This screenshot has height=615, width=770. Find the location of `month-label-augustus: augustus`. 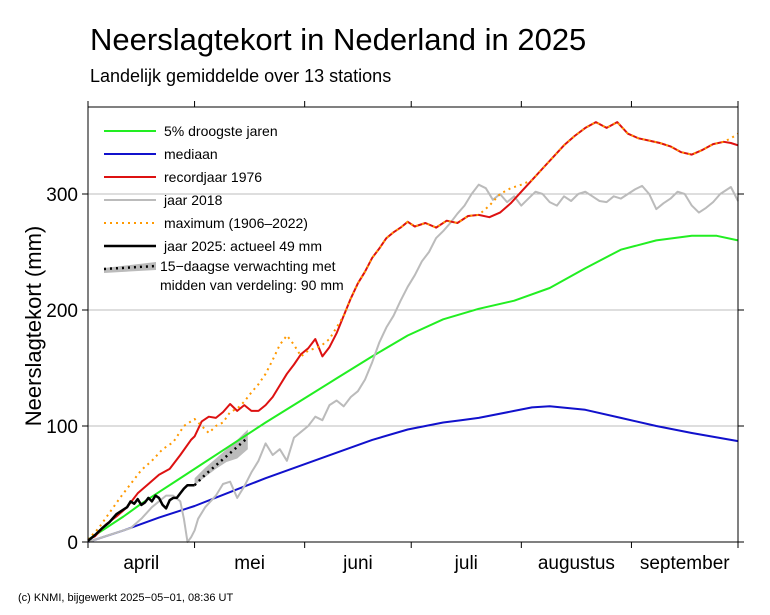

month-label-augustus: augustus is located at coordinates (576, 563).